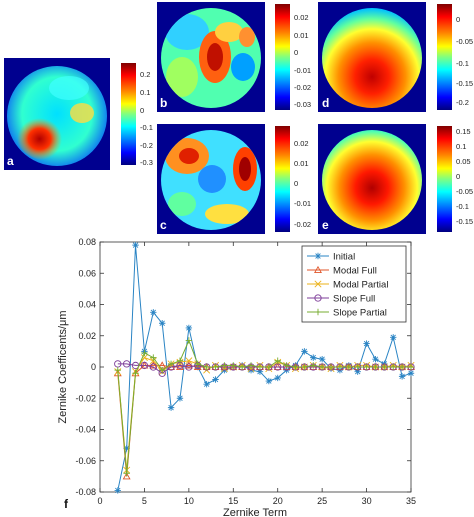  I want to click on y-tick-label: -0.06, so click(85, 461).